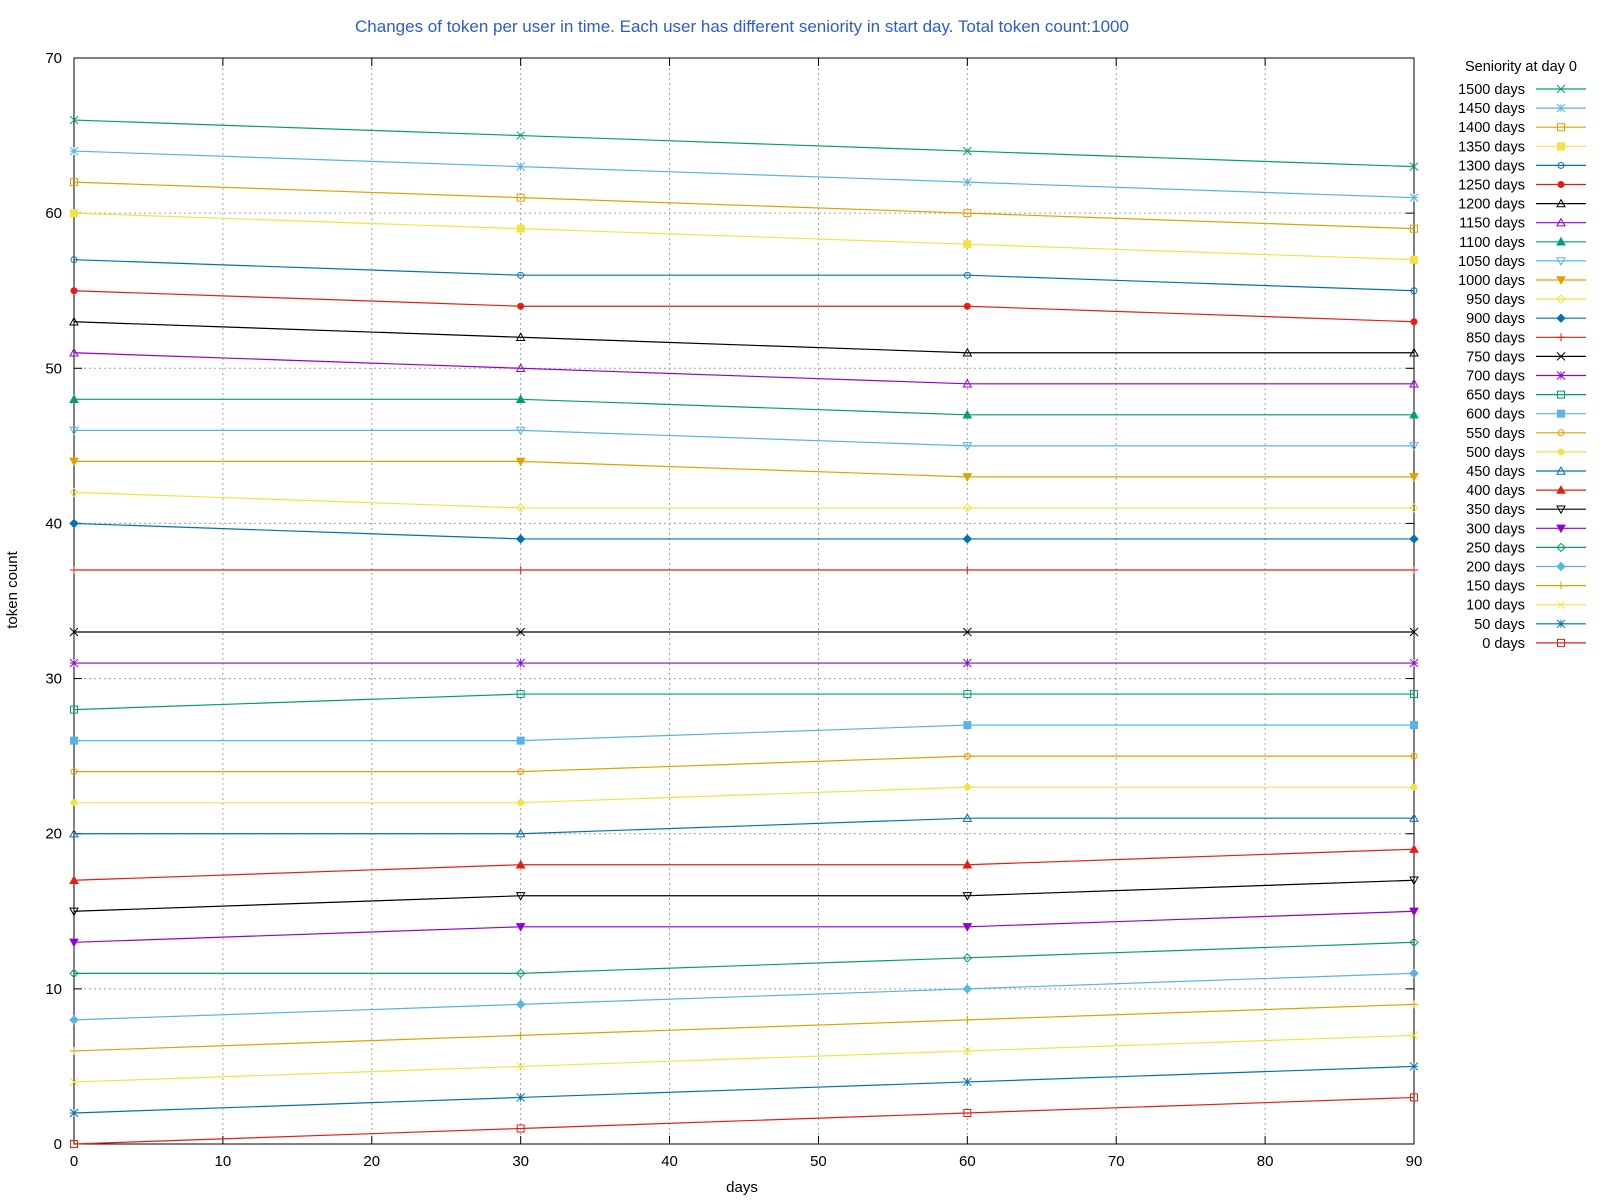 The height and width of the screenshot is (1200, 1600). What do you see at coordinates (1491, 262) in the screenshot?
I see `legend-label: 1050 days` at bounding box center [1491, 262].